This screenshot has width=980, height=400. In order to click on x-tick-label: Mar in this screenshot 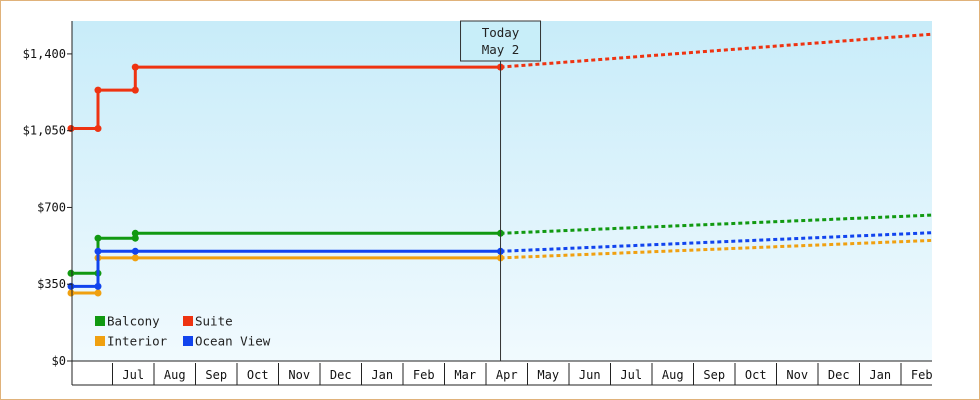, I will do `click(465, 375)`.